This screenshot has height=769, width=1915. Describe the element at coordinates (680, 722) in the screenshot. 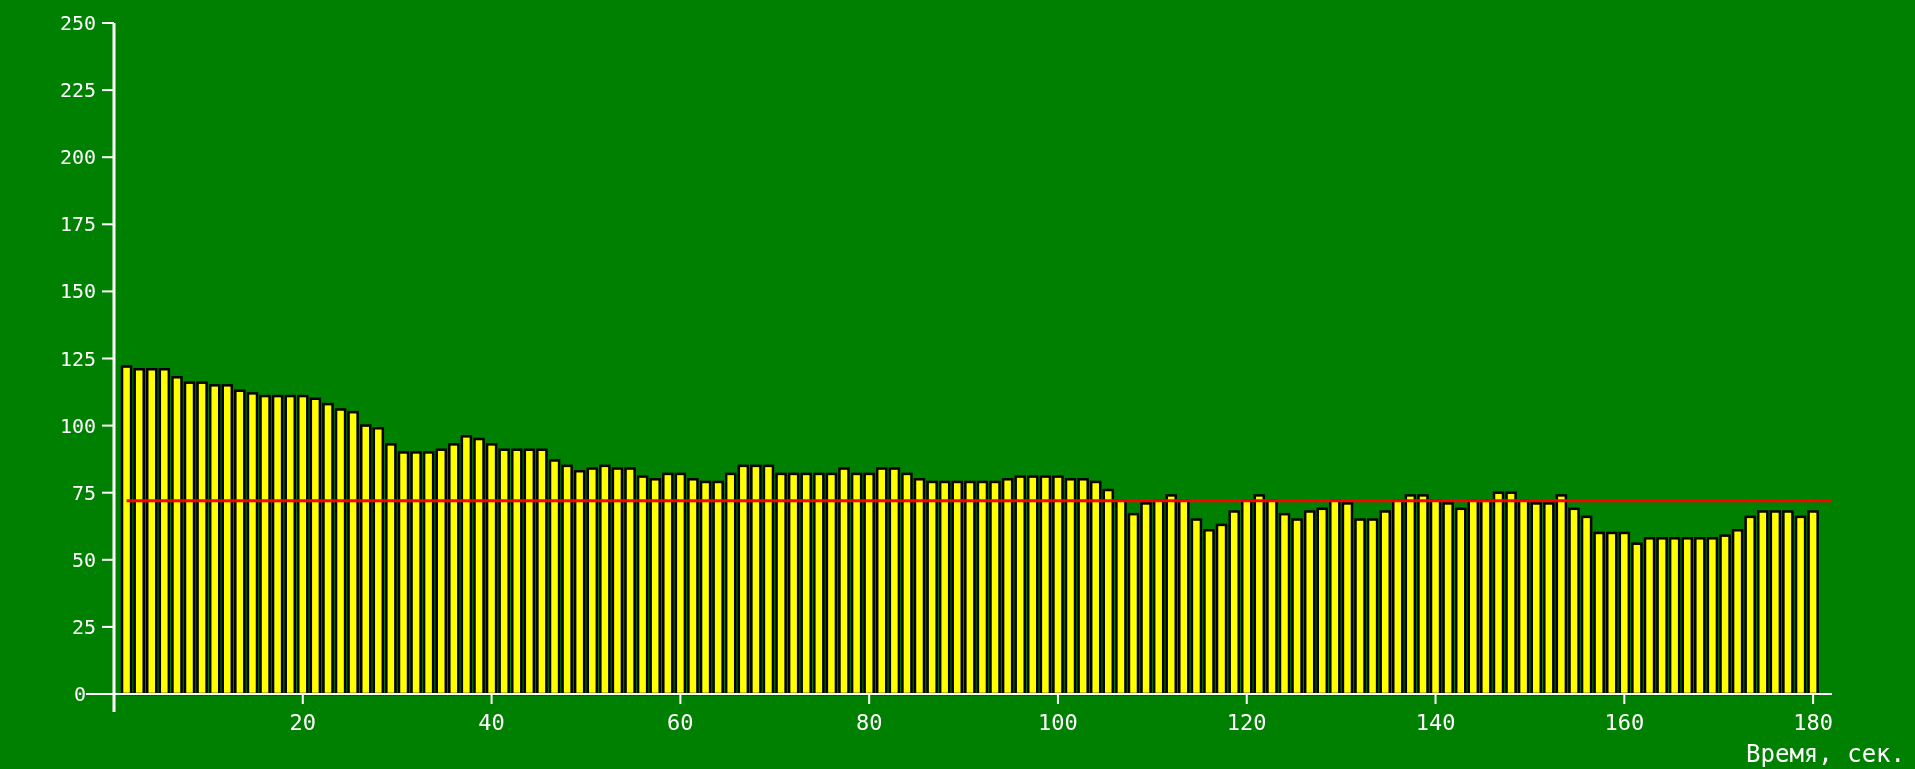

I see `x-tick-label: 60` at that location.